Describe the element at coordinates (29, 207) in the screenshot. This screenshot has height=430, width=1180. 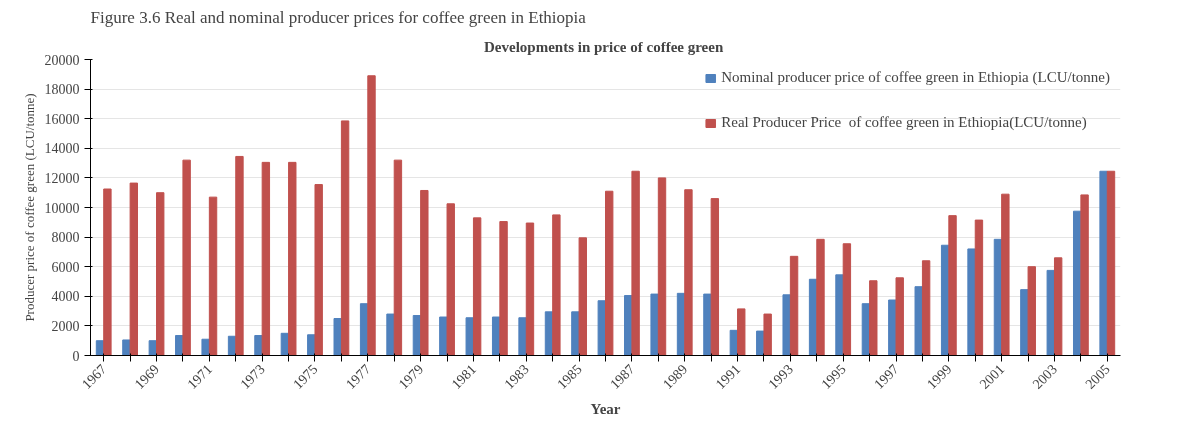
I see `y-axis-title: Producer price of coffee green (LCU/tonne)` at that location.